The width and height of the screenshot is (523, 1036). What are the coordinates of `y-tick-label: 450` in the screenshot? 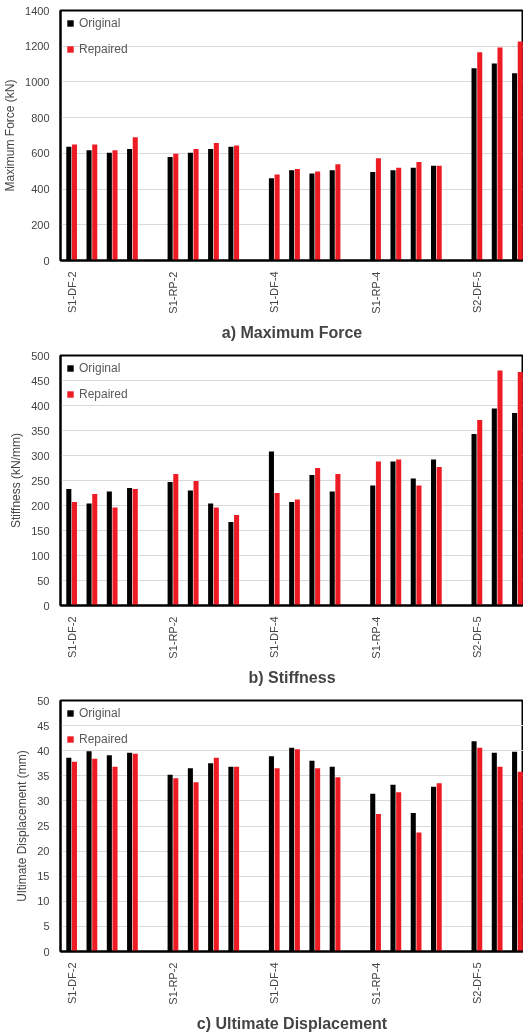 It's located at (40, 380).